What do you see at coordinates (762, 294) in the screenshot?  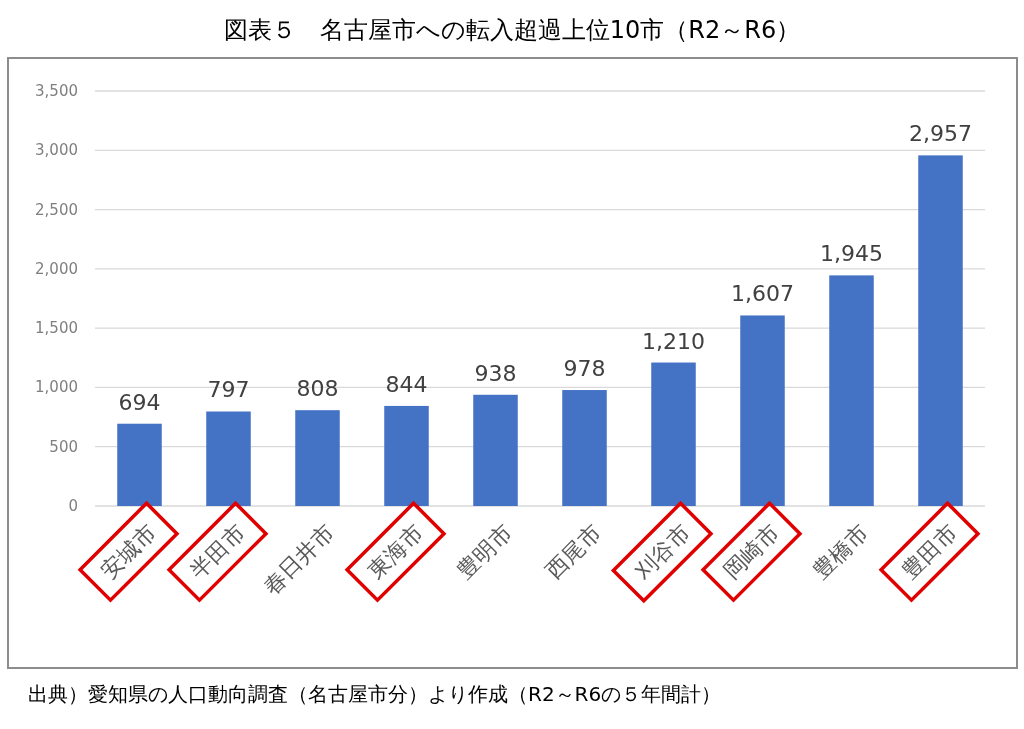 I see `data-label: 1,607` at bounding box center [762, 294].